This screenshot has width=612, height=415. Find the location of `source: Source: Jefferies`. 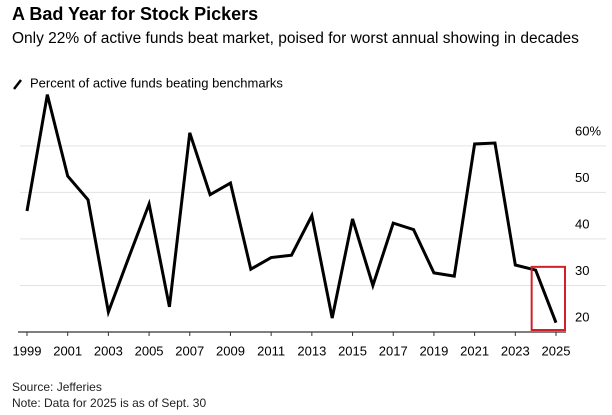

source: Source: Jefferies is located at coordinates (57, 387).